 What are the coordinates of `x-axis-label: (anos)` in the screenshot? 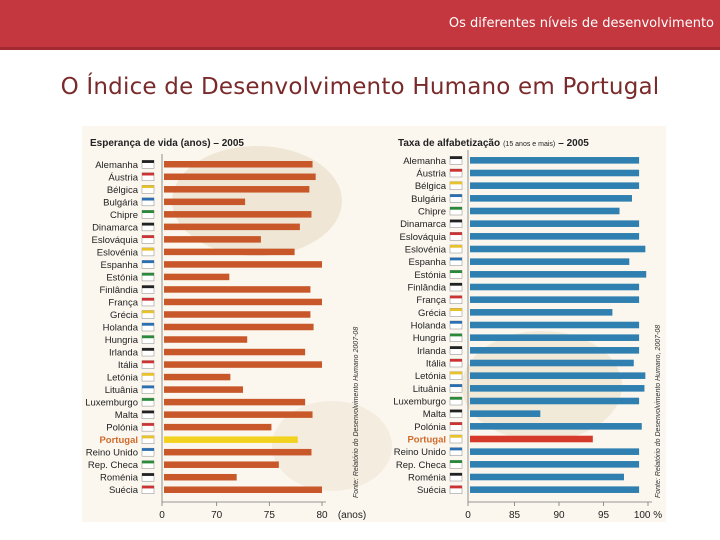 It's located at (352, 515).